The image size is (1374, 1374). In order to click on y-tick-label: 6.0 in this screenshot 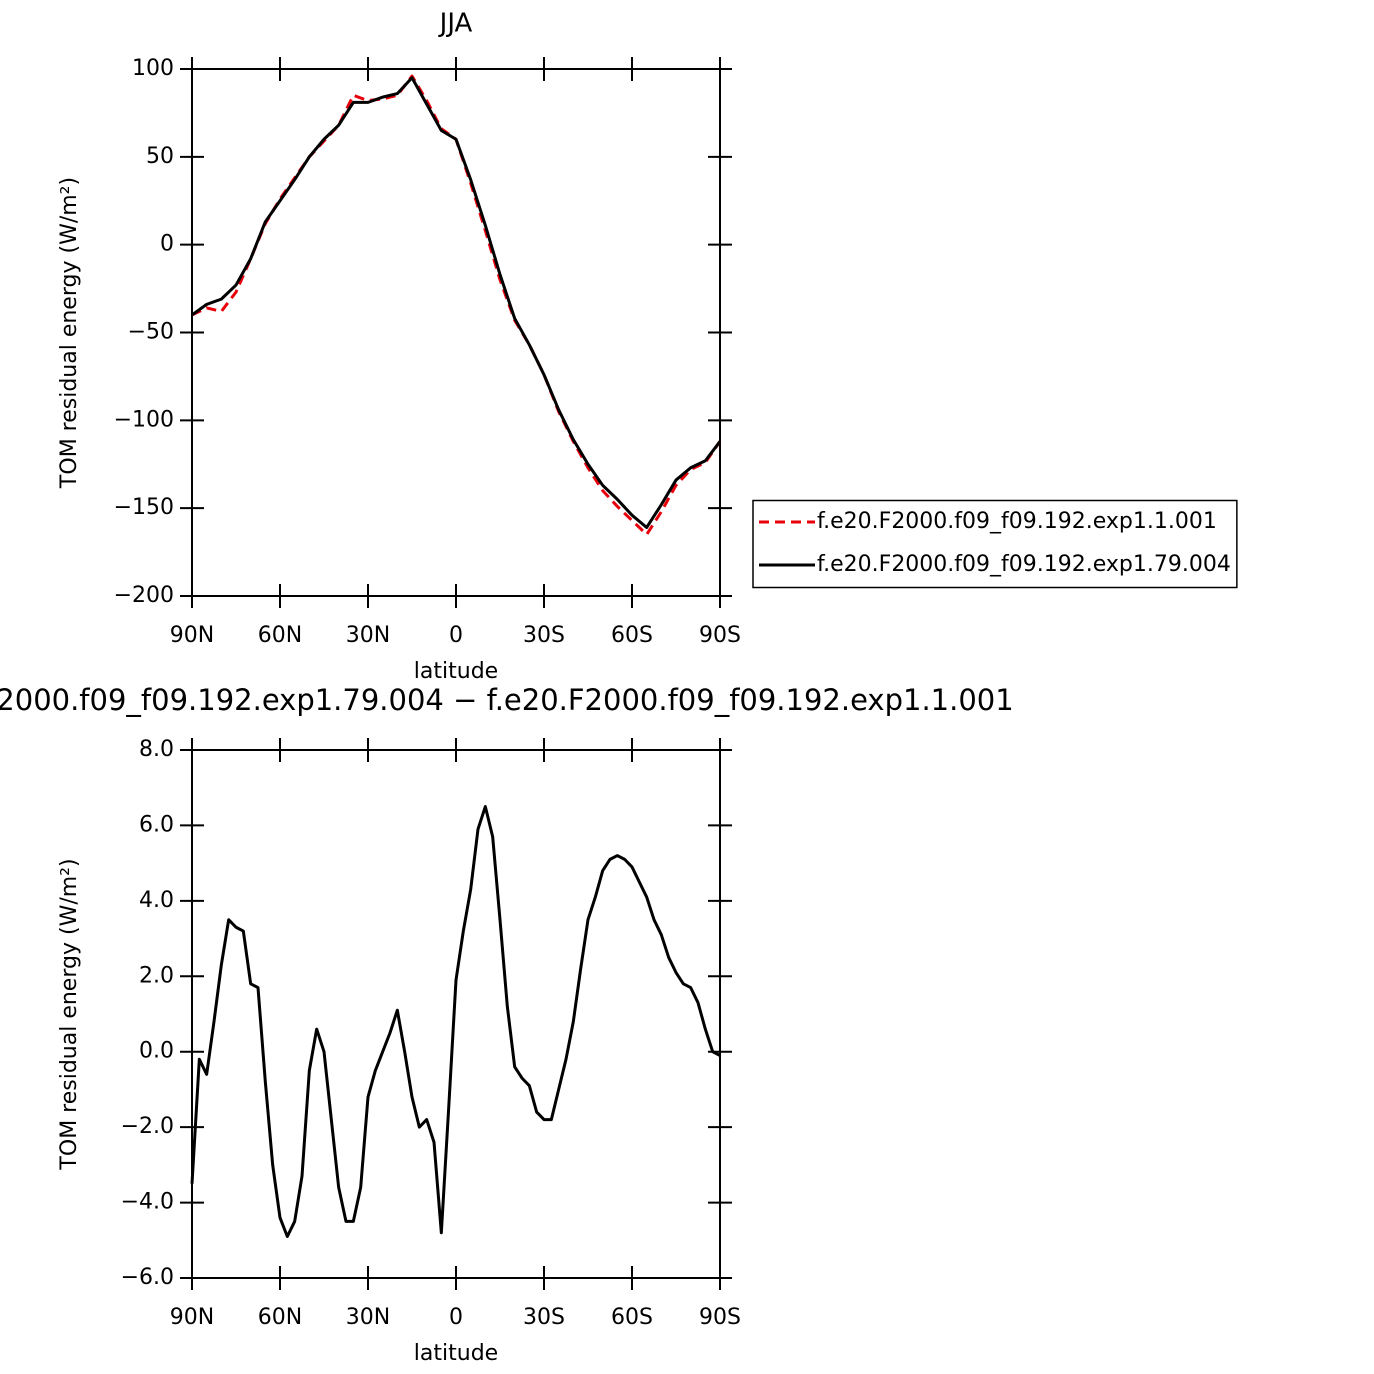, I will do `click(156, 824)`.